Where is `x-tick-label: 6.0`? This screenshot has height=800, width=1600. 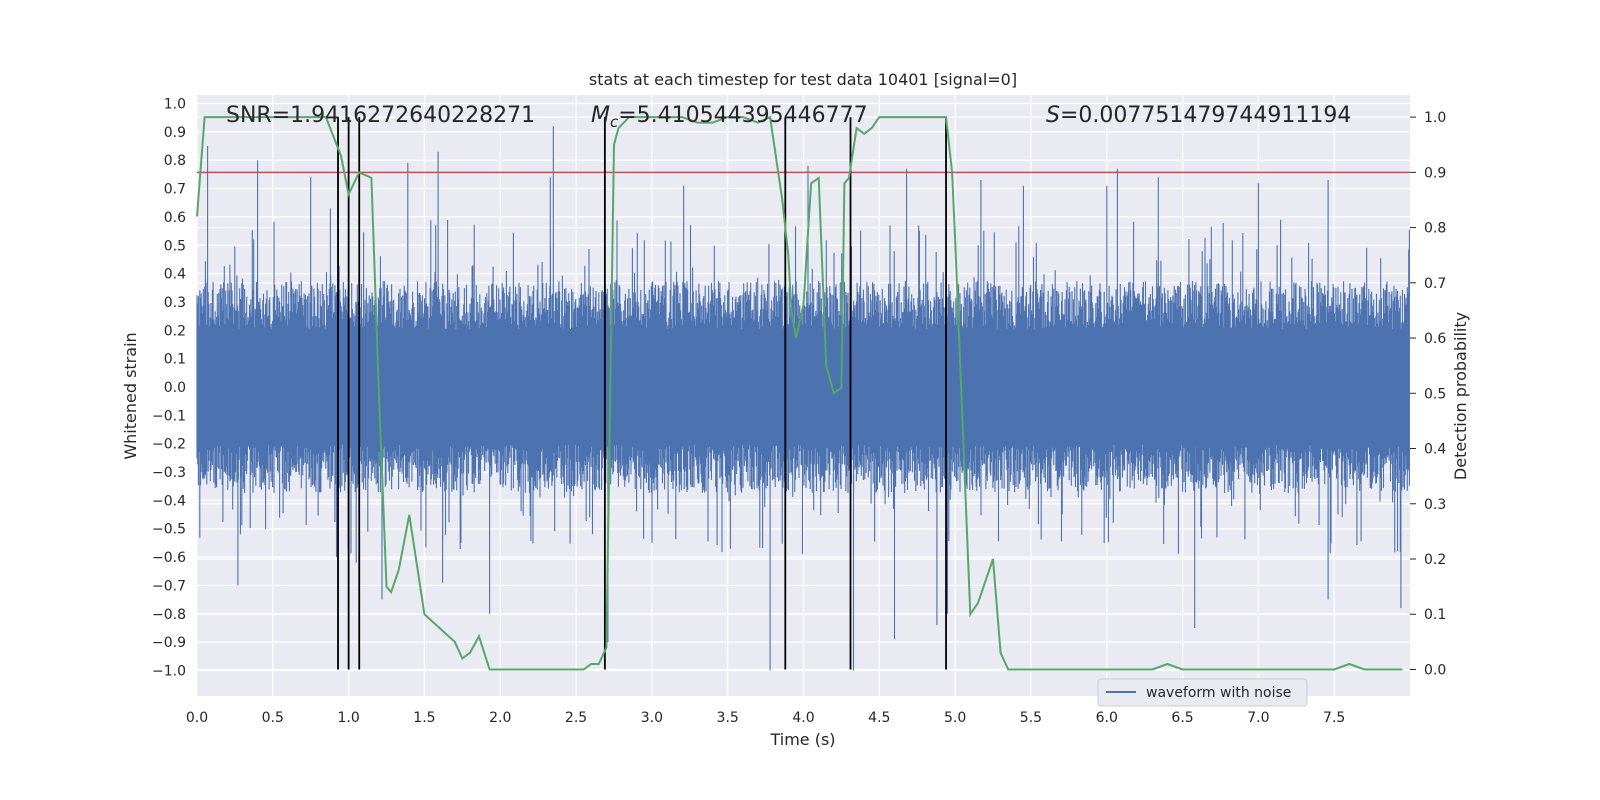
x-tick-label: 6.0 is located at coordinates (1107, 718).